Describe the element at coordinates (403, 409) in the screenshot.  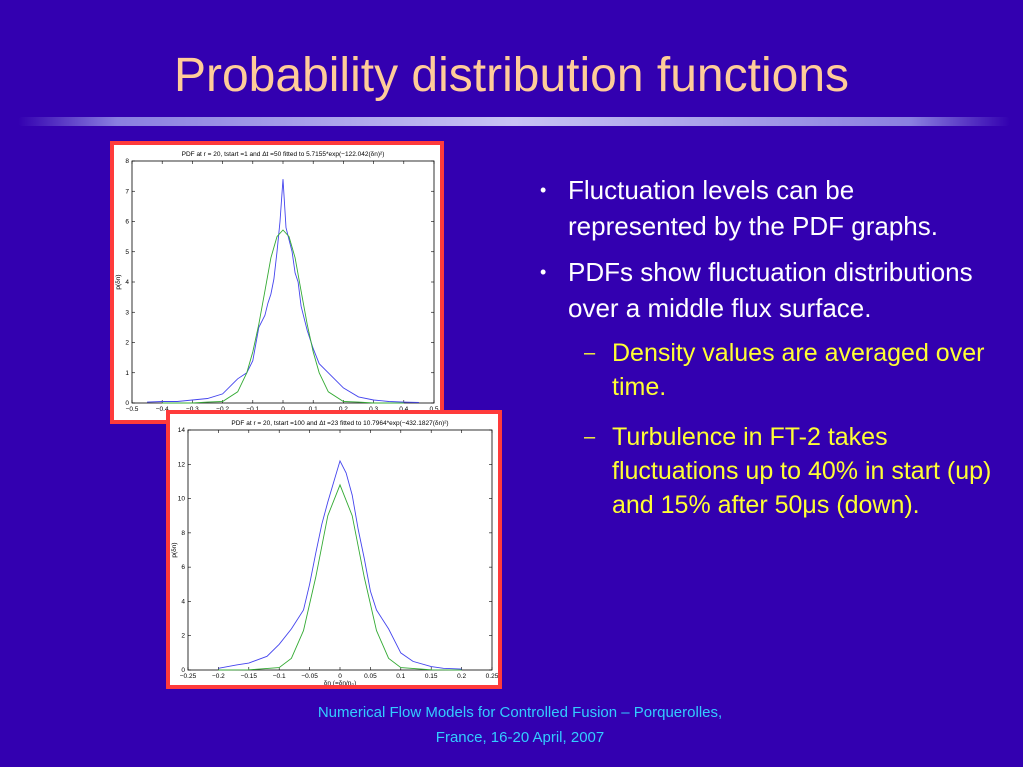
I see `x-tick-label: 0.4` at that location.